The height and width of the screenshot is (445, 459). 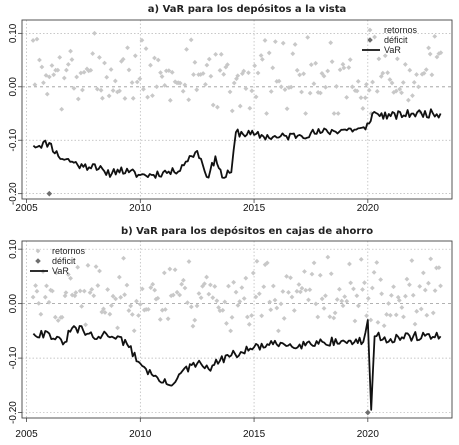 What do you see at coordinates (64, 261) in the screenshot?
I see `panel-1-legend-label: déficit` at bounding box center [64, 261].